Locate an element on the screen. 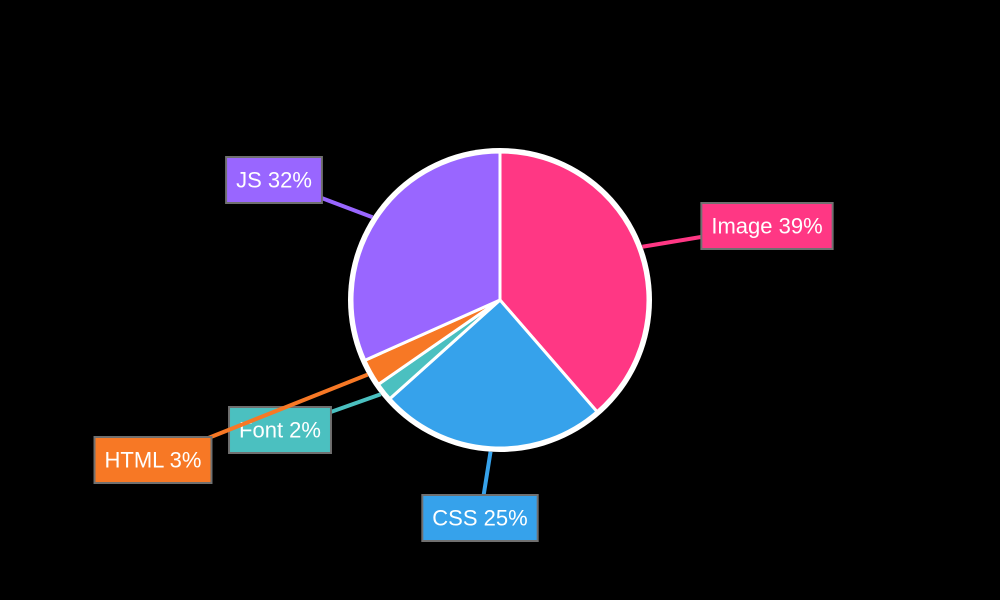 Image resolution: width=1000 pixels, height=600 pixels. slice-label-text-html: HTML 3% is located at coordinates (153, 460).